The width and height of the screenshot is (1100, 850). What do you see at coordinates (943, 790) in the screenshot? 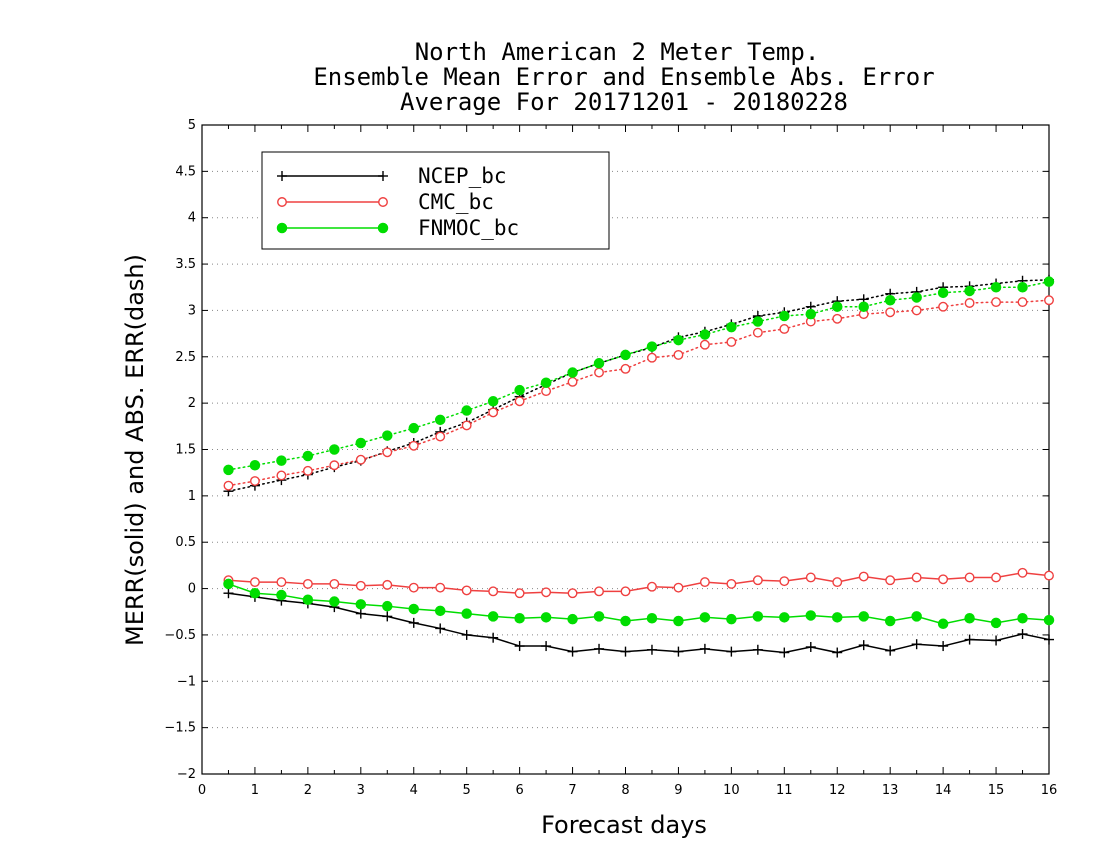
I see `x-tick-label: 14` at bounding box center [943, 790].